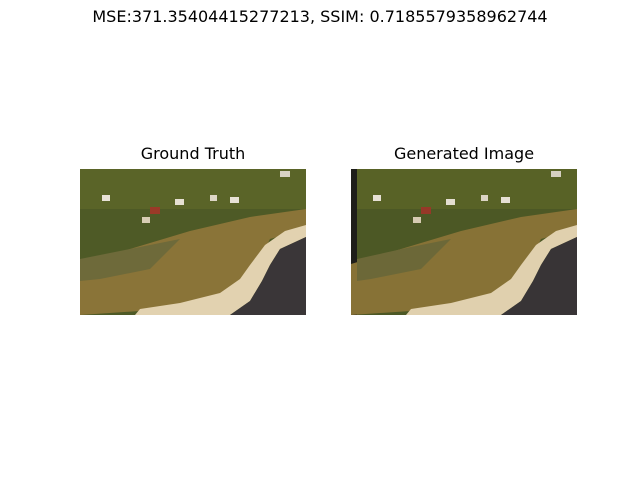  I want to click on generated-image, so click(464, 242).